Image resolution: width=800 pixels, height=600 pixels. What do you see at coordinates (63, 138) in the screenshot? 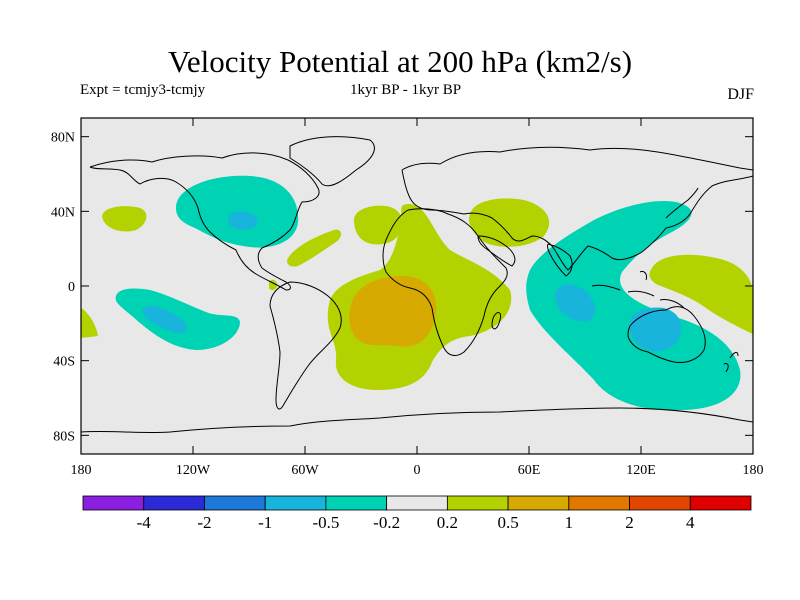
I see `lat-tick-label: 80N` at bounding box center [63, 138].